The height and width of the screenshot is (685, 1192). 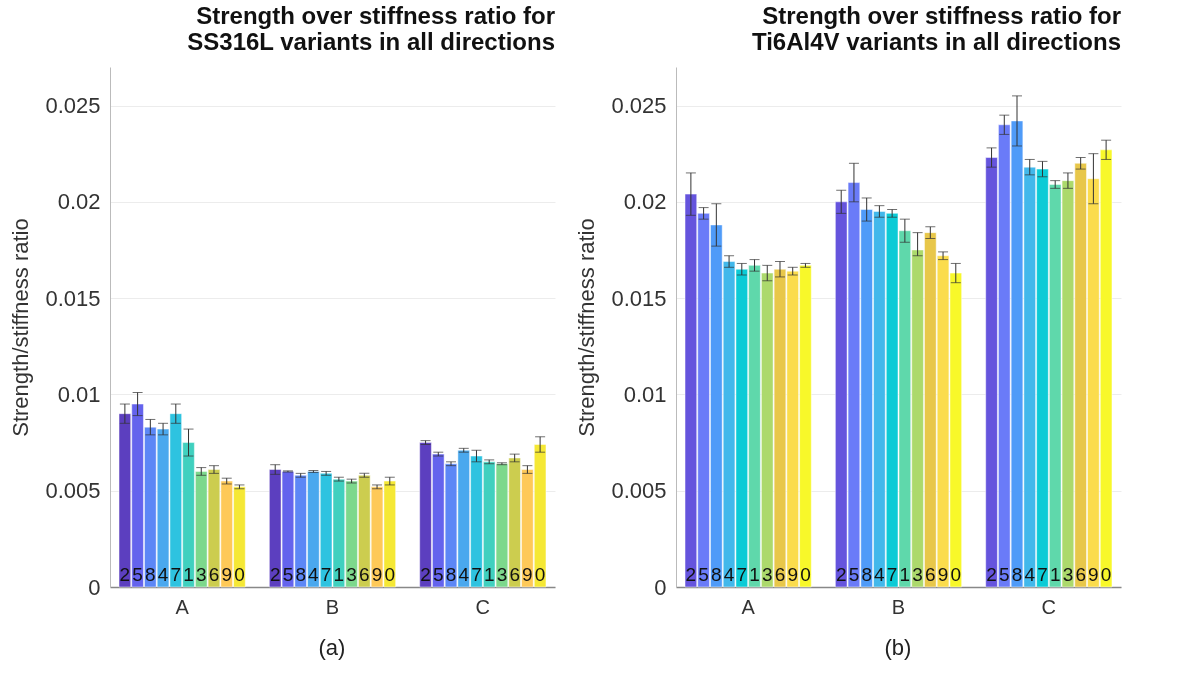 I want to click on chart-title: Strength over stiffness ratio for Ti6Al4V variants in all directions, so click(x=936, y=28).